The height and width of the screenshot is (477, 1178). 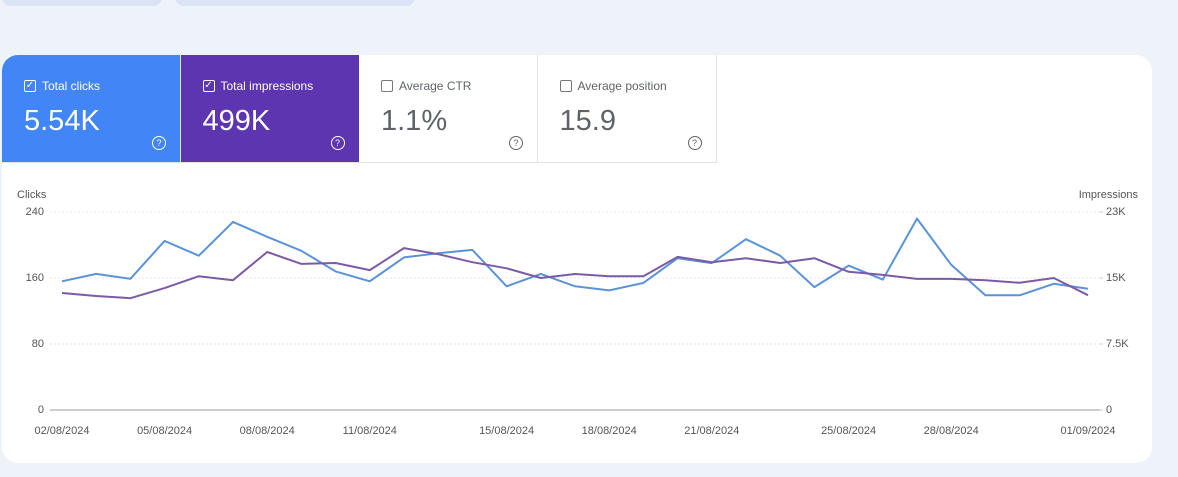 What do you see at coordinates (1116, 212) in the screenshot?
I see `y2-tick-label: 23K` at bounding box center [1116, 212].